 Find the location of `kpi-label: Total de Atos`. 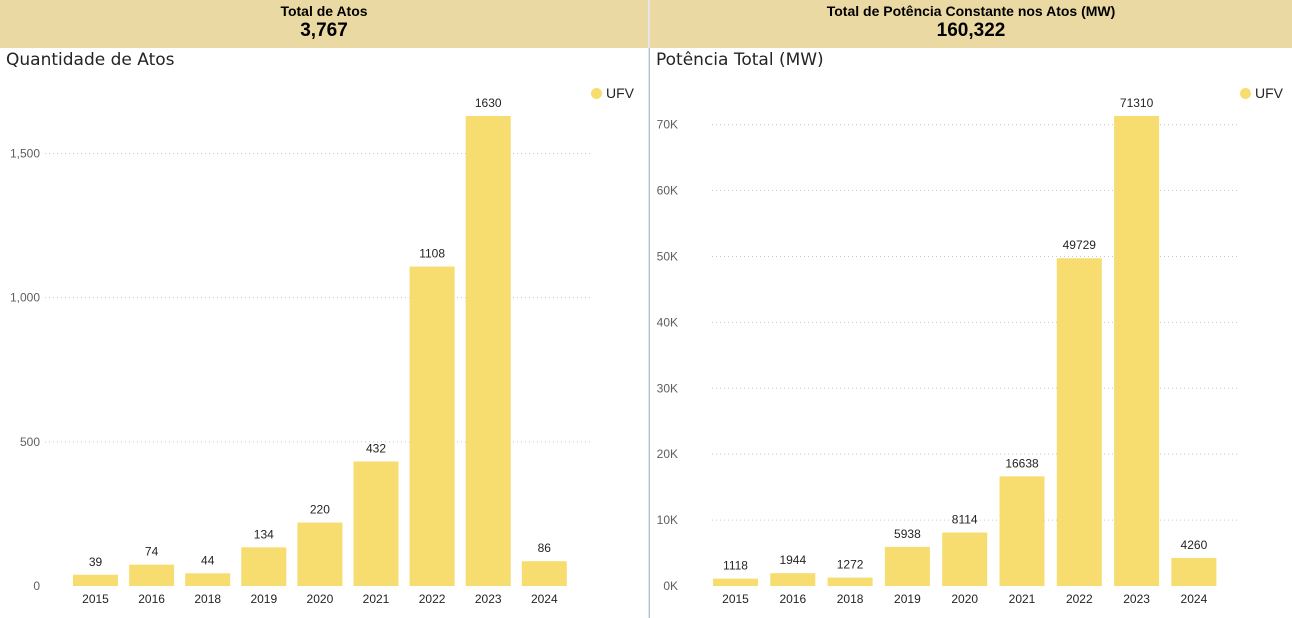

kpi-label: Total de Atos is located at coordinates (324, 11).